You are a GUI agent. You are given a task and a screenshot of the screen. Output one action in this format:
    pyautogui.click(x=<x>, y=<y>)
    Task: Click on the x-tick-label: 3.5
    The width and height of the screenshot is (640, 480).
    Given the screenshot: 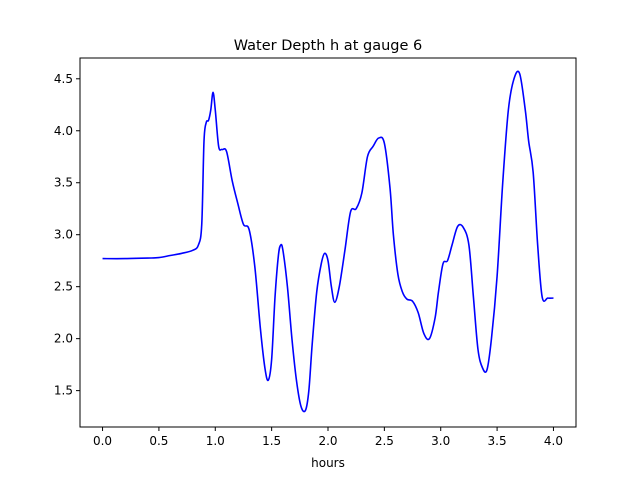 What is the action you would take?
    pyautogui.click(x=497, y=441)
    